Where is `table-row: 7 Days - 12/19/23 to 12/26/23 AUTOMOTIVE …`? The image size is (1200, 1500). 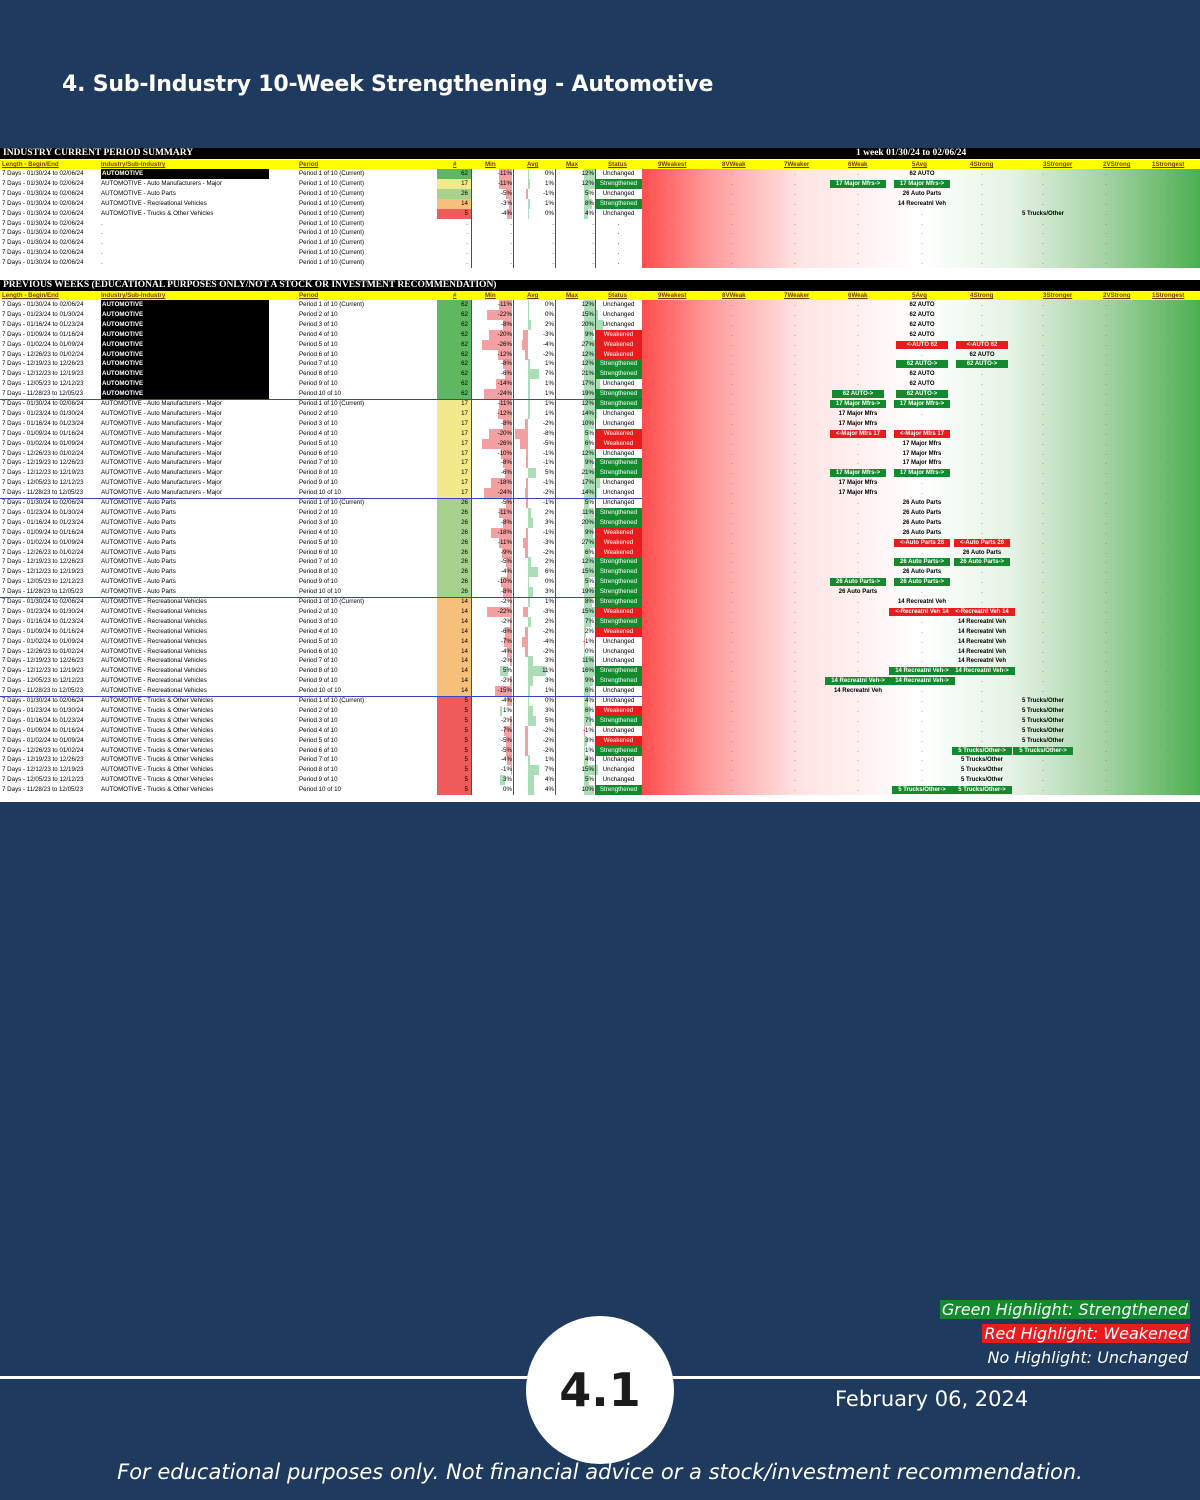
table-row: 7 Days - 12/19/23 to 12/26/23 AUTOMOTIVE … is located at coordinates (600, 760).